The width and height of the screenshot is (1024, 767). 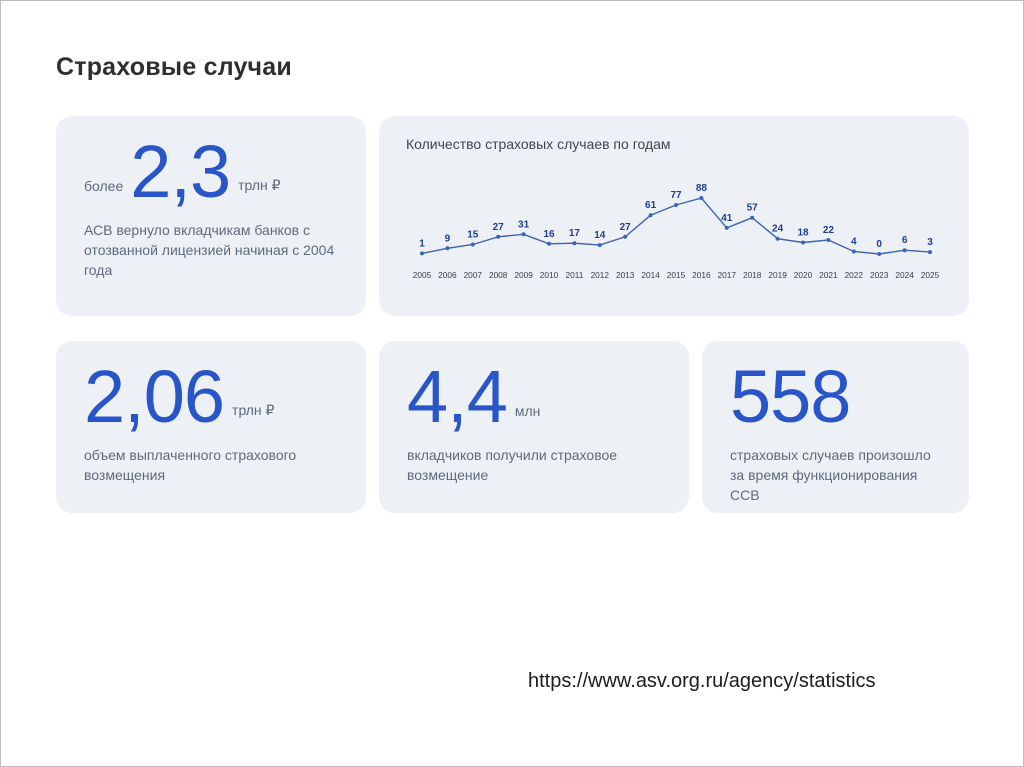 What do you see at coordinates (650, 275) in the screenshot?
I see `svg-text: 2014` at bounding box center [650, 275].